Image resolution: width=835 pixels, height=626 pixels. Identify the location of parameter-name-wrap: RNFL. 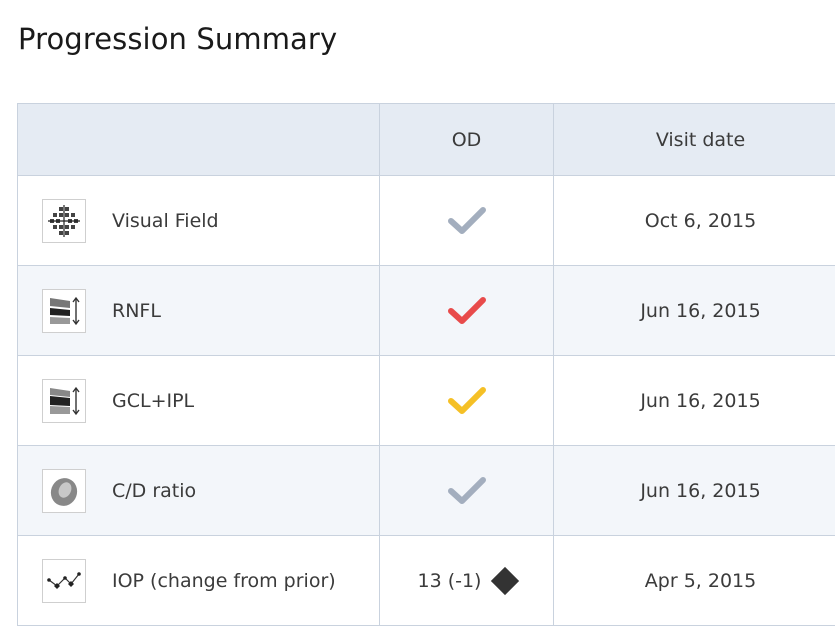
(198, 310).